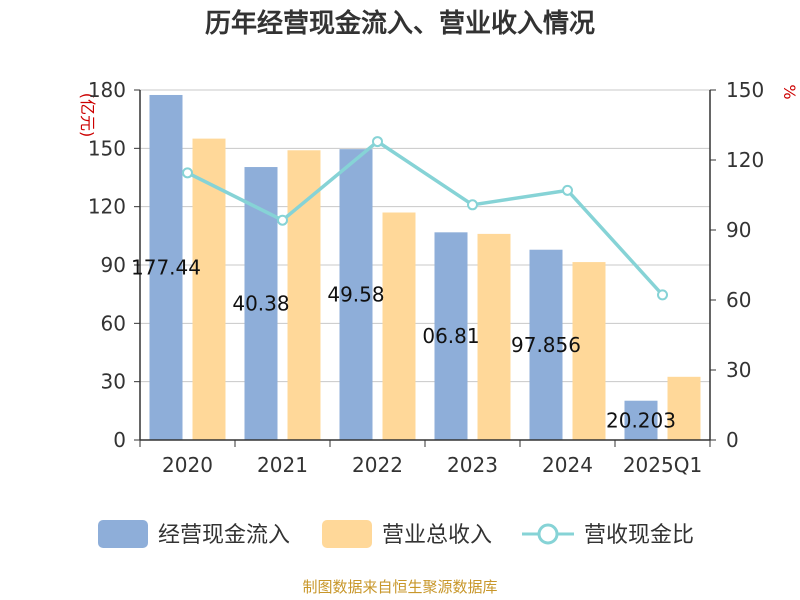  What do you see at coordinates (738, 370) in the screenshot?
I see `right-tick-label: 30` at bounding box center [738, 370].